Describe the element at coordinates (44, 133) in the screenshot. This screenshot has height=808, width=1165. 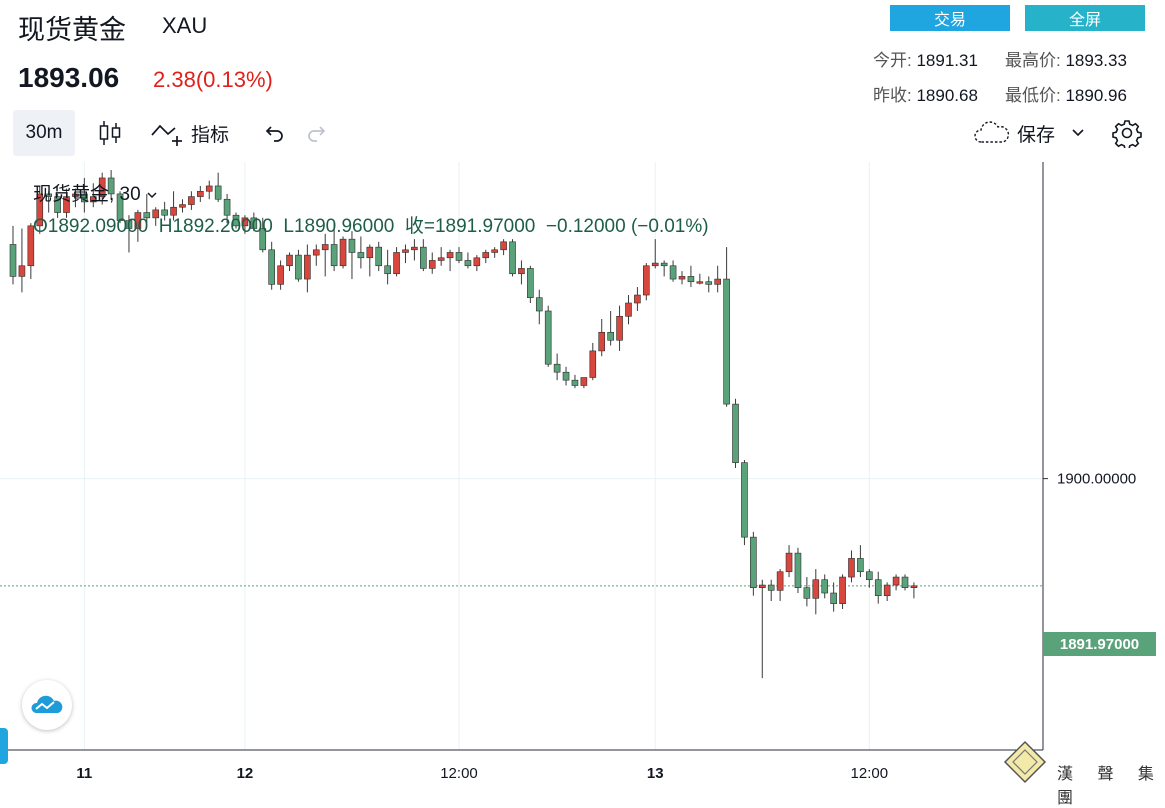
I see `timeframe-button: 30m` at that location.